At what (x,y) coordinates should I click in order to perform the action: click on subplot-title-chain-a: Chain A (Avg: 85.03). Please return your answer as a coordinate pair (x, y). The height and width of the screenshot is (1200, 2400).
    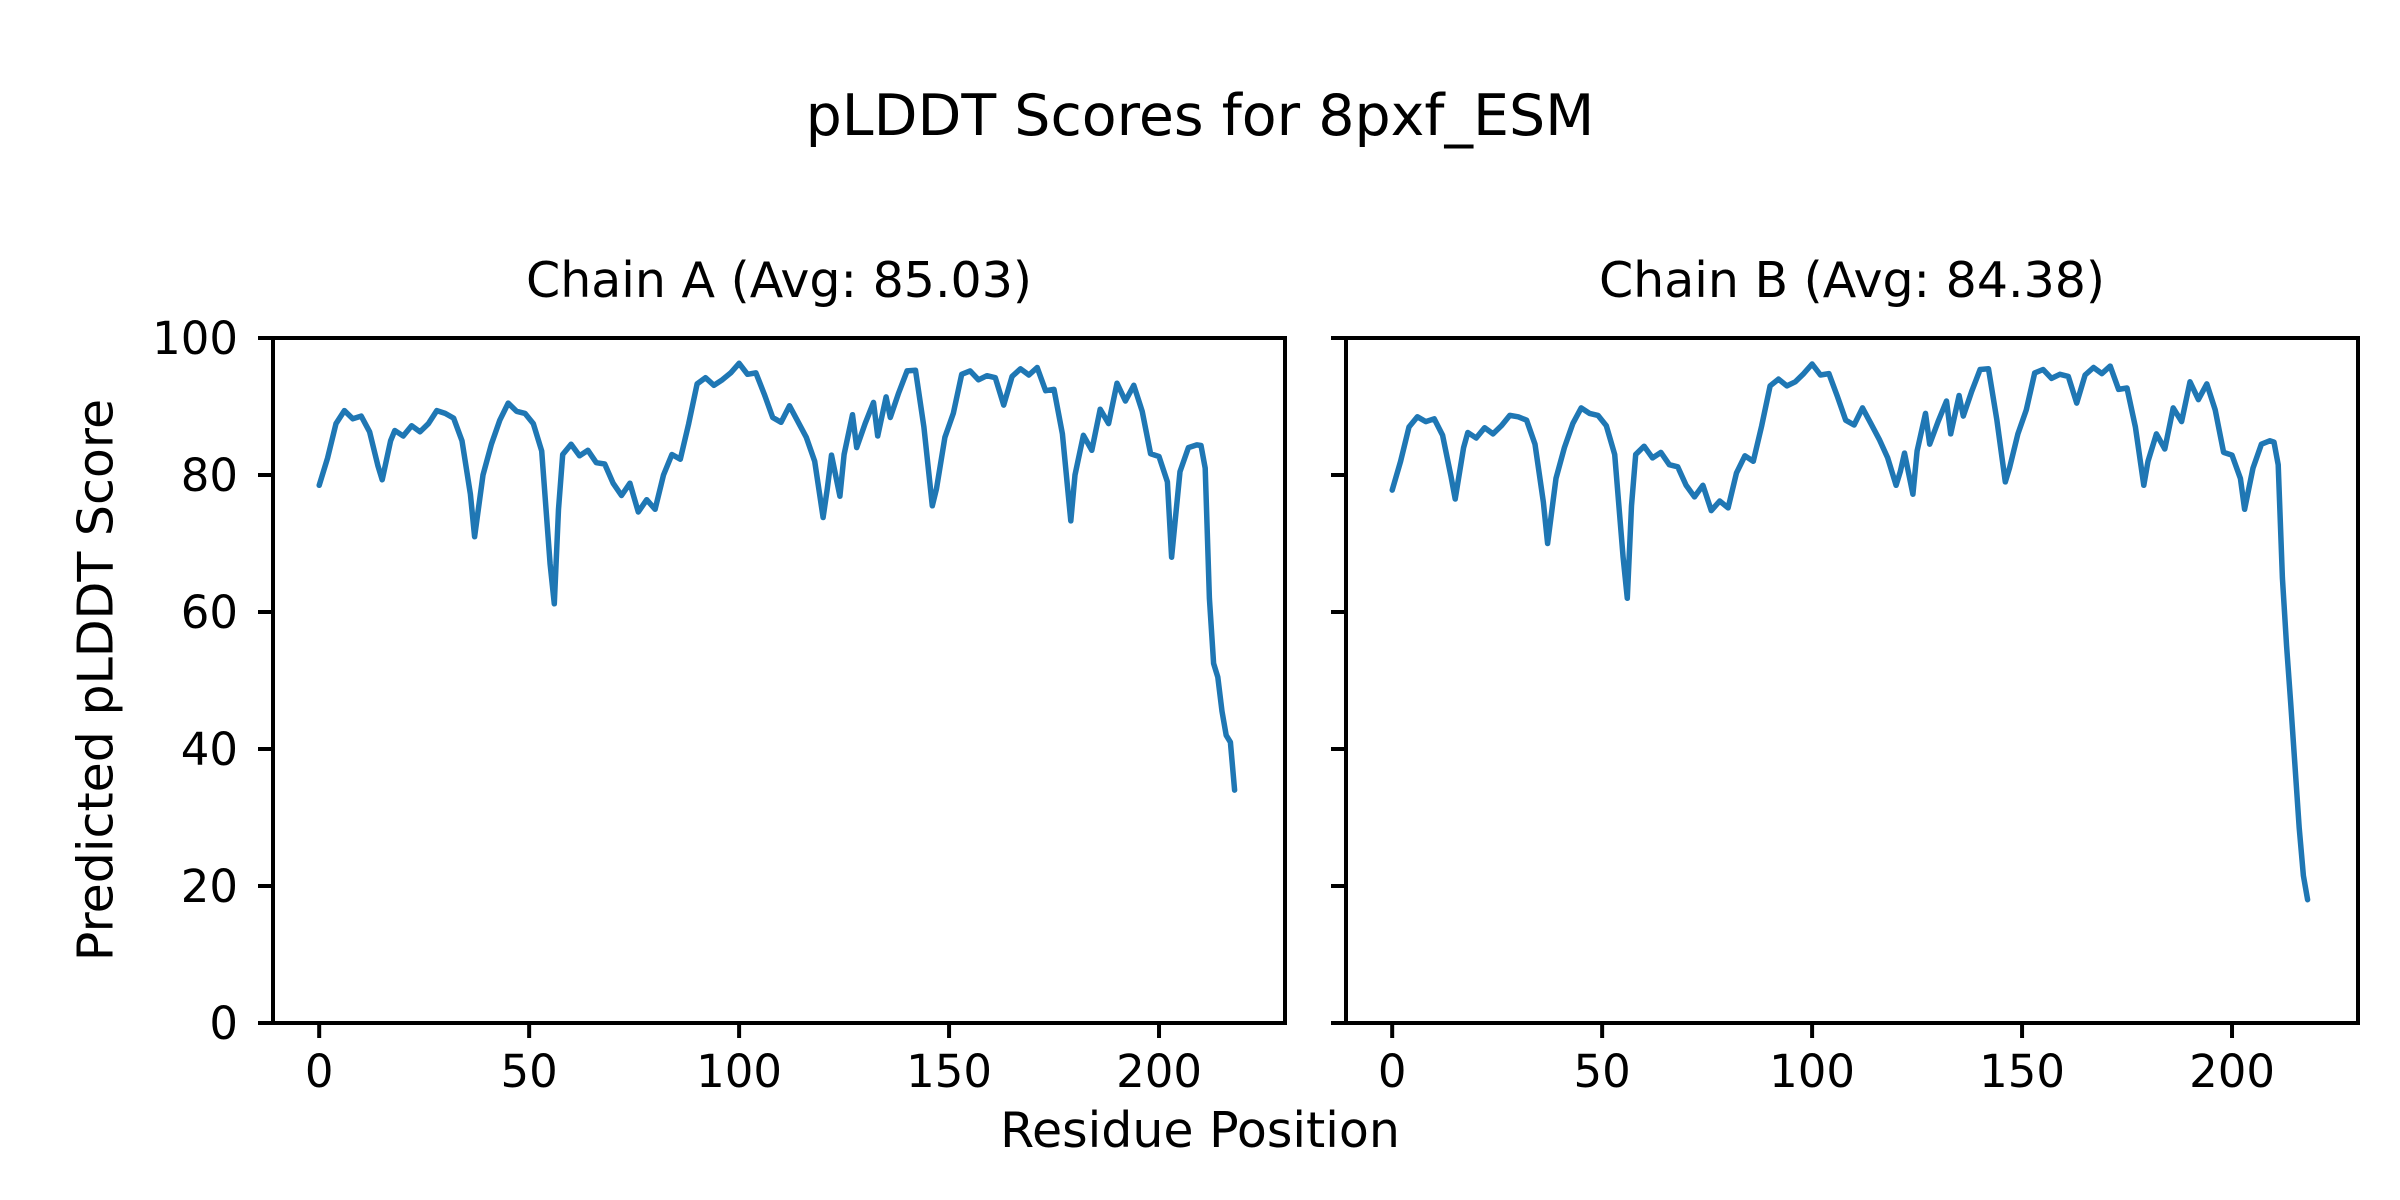
    Looking at the image, I should click on (779, 280).